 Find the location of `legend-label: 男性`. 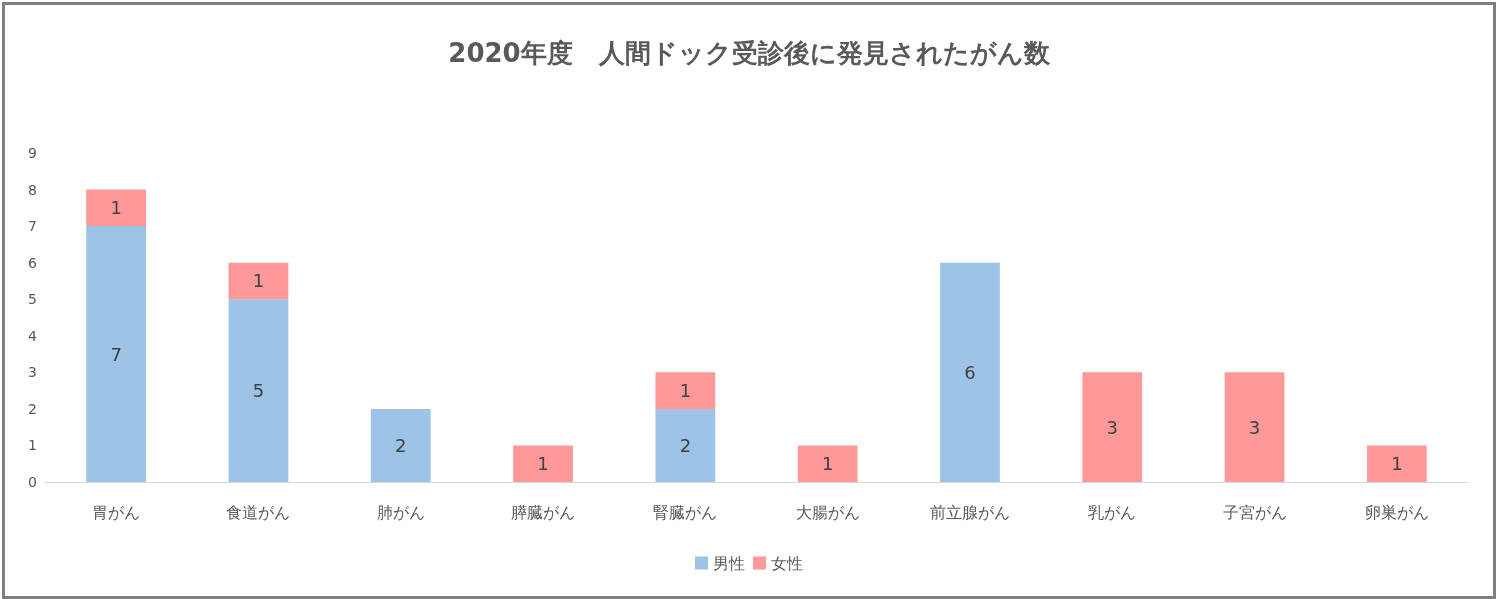

legend-label: 男性 is located at coordinates (729, 563).